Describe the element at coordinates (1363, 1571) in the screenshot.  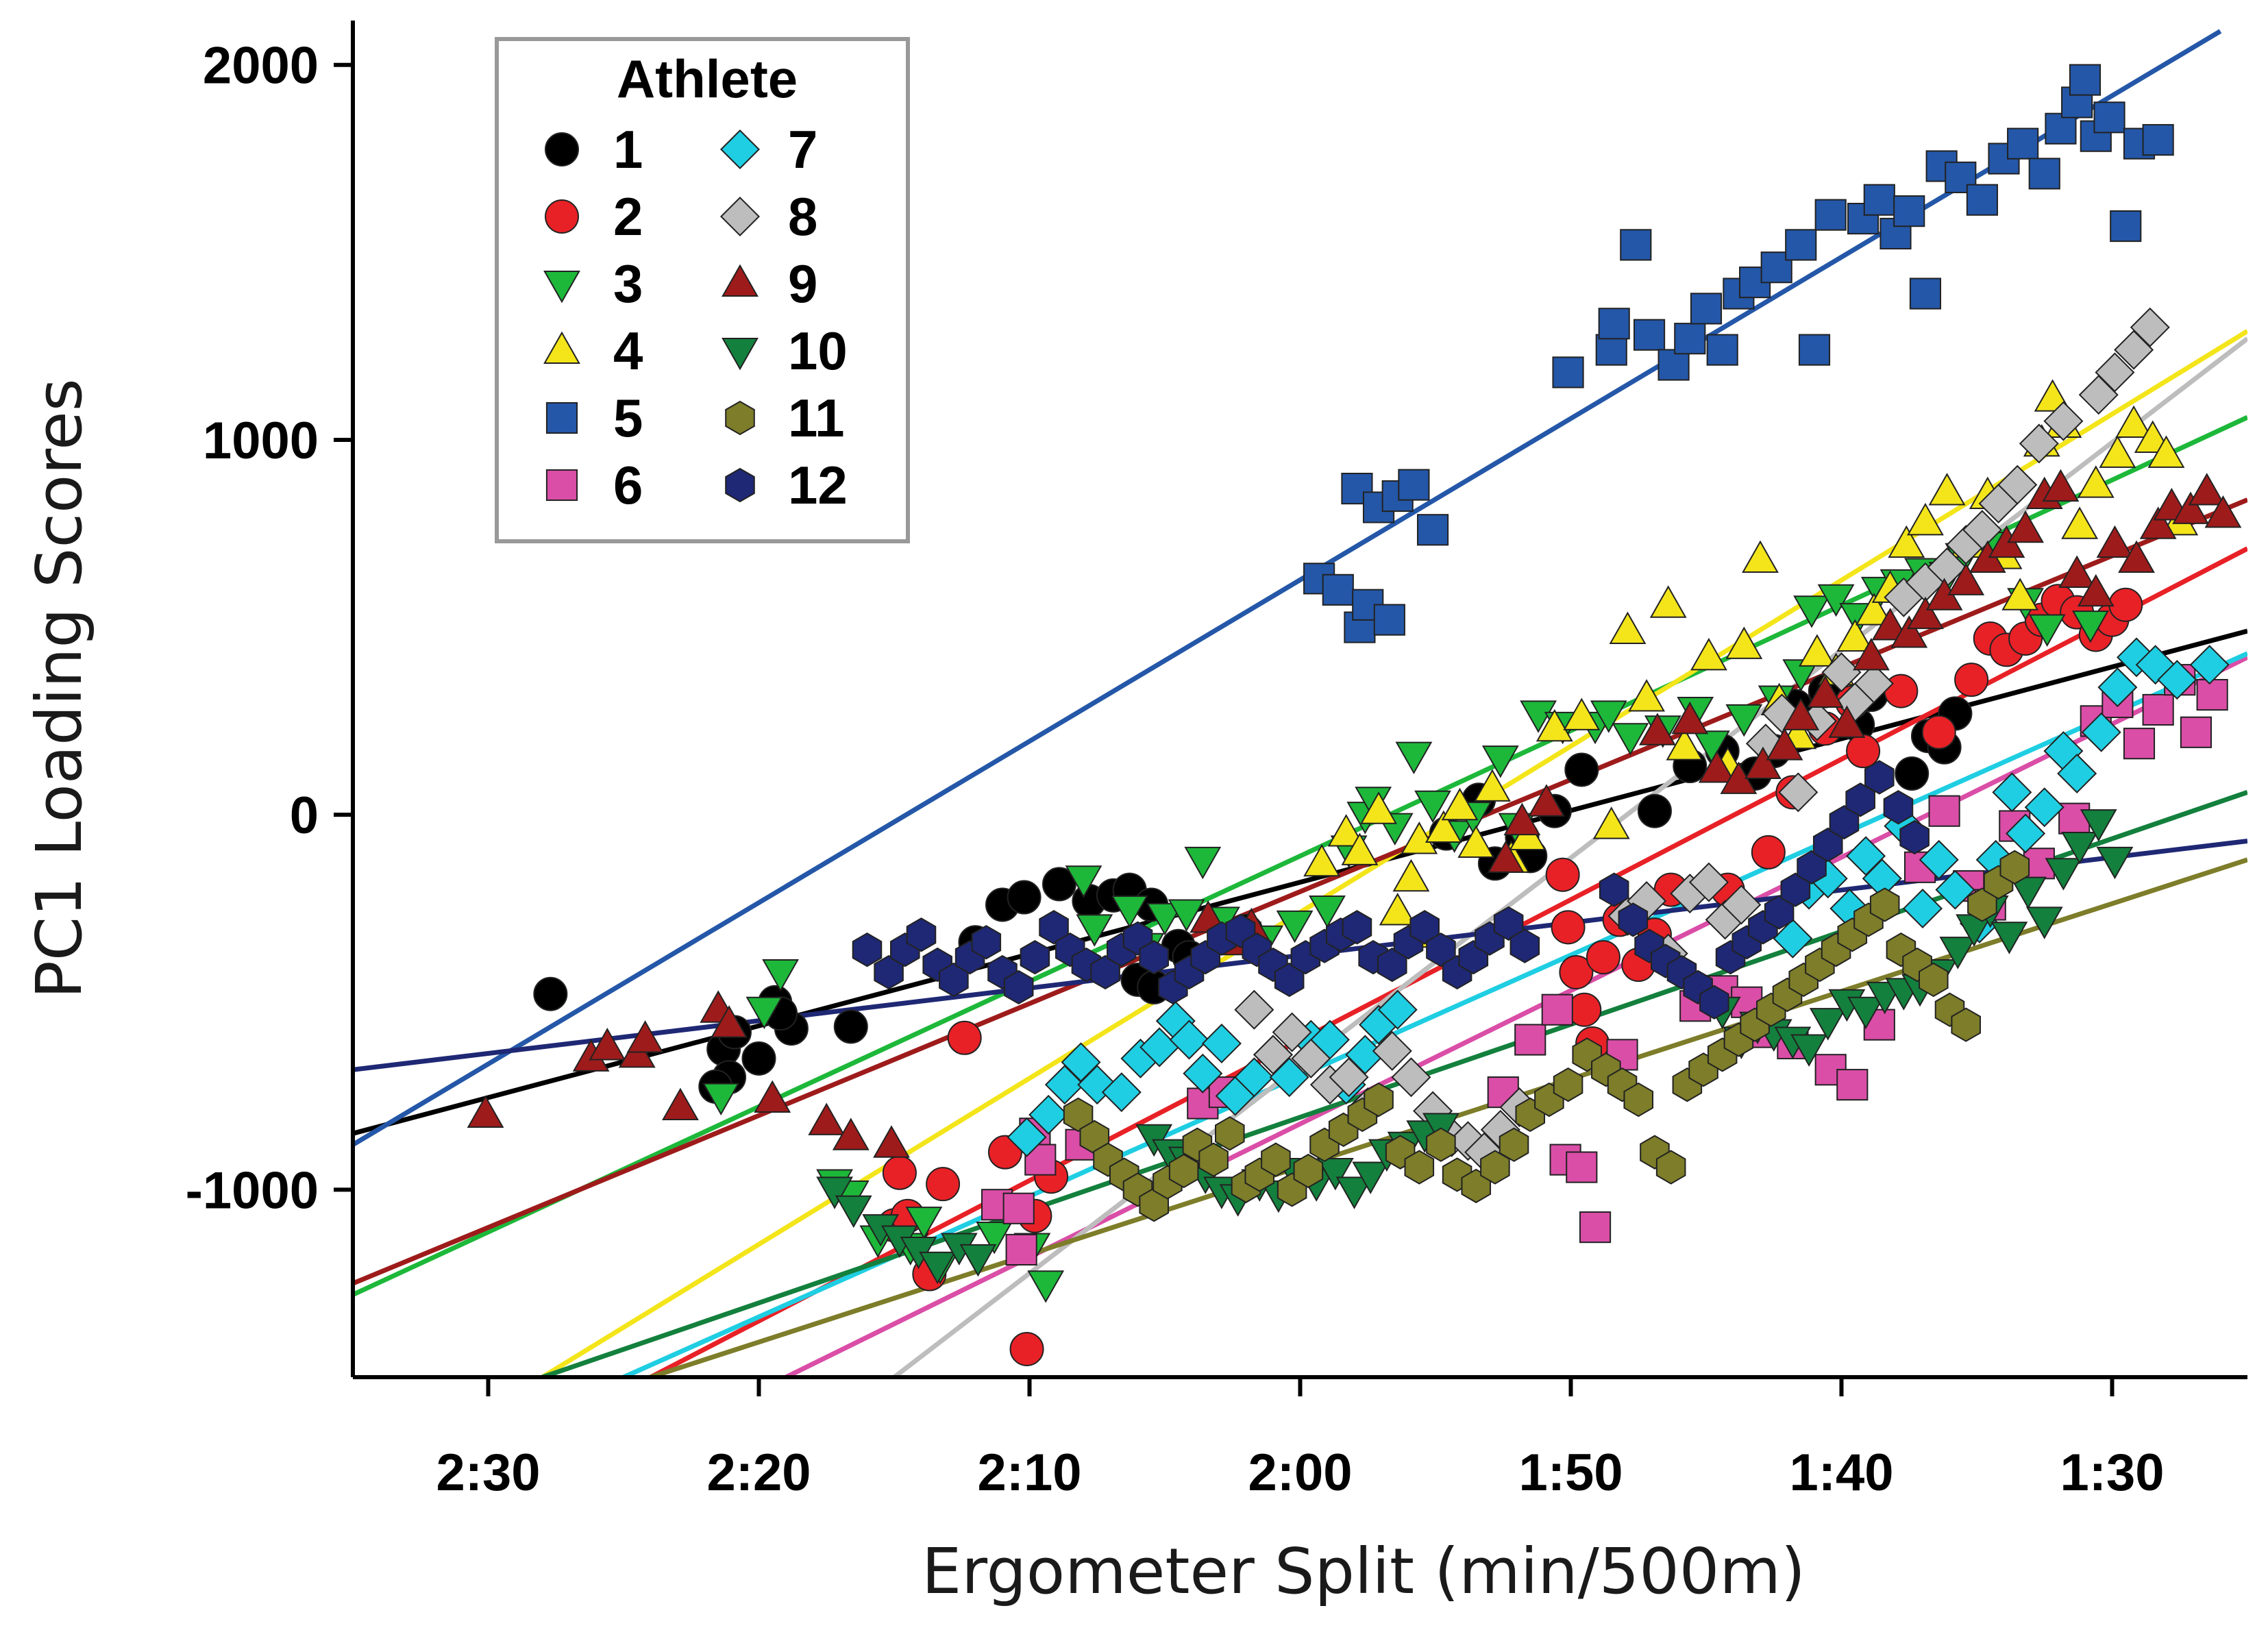
I see `x-axis-title: Ergometer Split (min/500m)` at that location.